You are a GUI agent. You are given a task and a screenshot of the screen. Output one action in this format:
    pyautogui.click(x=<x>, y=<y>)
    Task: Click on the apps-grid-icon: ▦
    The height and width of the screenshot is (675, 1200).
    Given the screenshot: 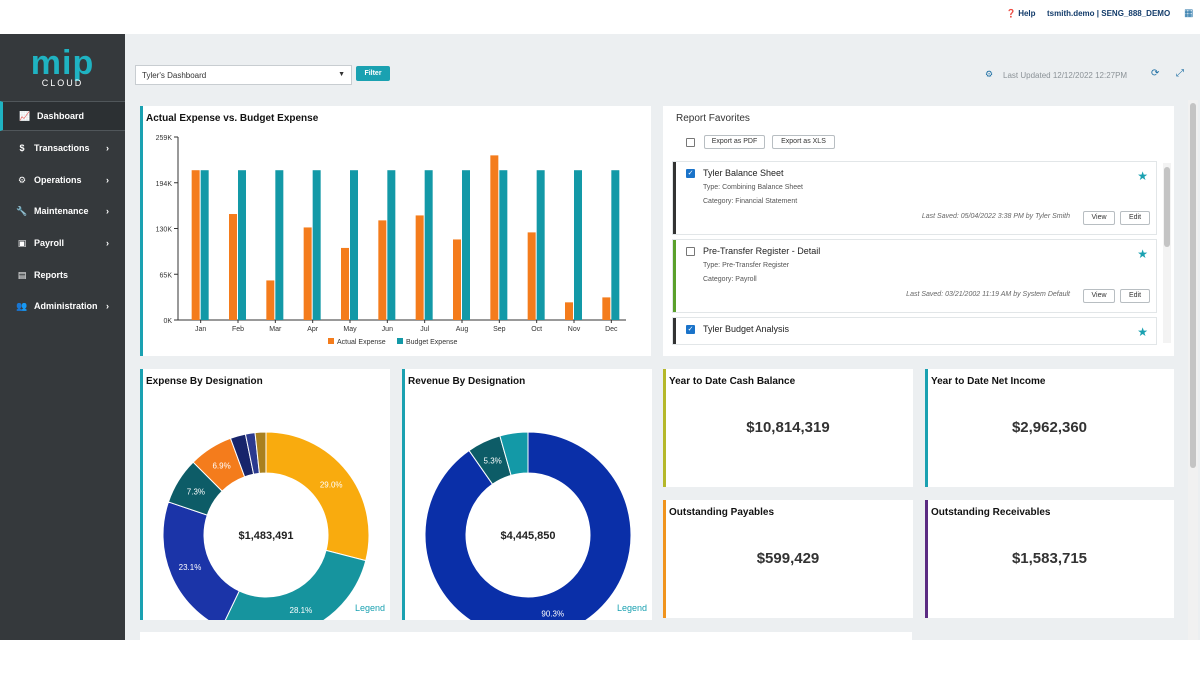 What is the action you would take?
    pyautogui.click(x=1189, y=13)
    